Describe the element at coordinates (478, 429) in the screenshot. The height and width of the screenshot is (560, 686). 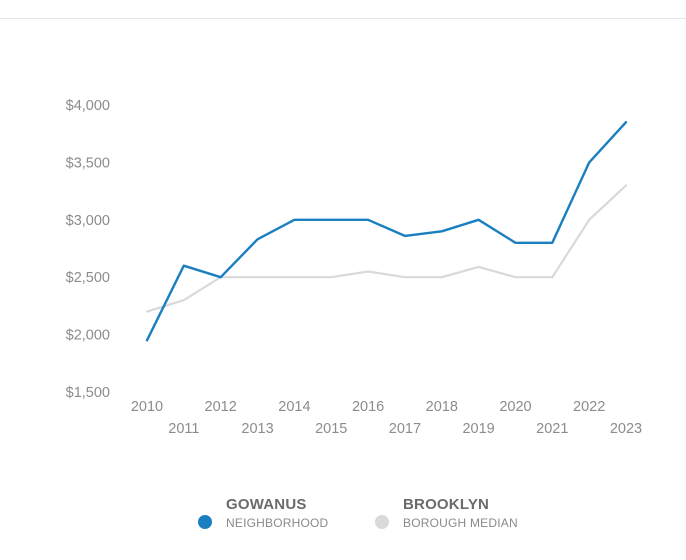
I see `x-tick-label: 2019` at that location.